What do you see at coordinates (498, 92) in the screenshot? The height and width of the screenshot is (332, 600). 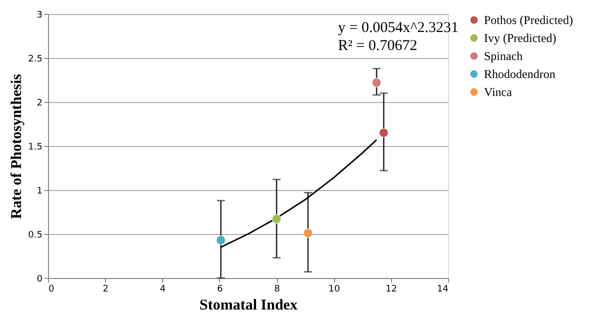 I see `legend-label: Vinca` at bounding box center [498, 92].